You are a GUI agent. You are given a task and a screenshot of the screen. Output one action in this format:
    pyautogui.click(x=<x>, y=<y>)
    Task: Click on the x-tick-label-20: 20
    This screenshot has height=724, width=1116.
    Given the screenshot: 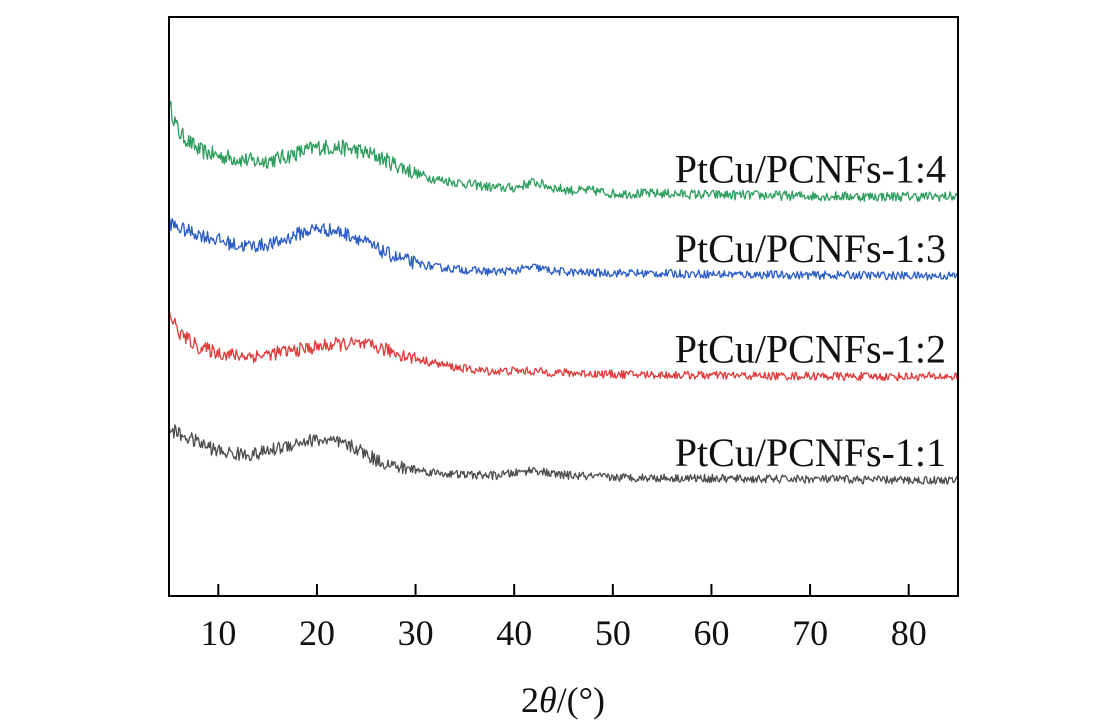 What is the action you would take?
    pyautogui.click(x=317, y=633)
    